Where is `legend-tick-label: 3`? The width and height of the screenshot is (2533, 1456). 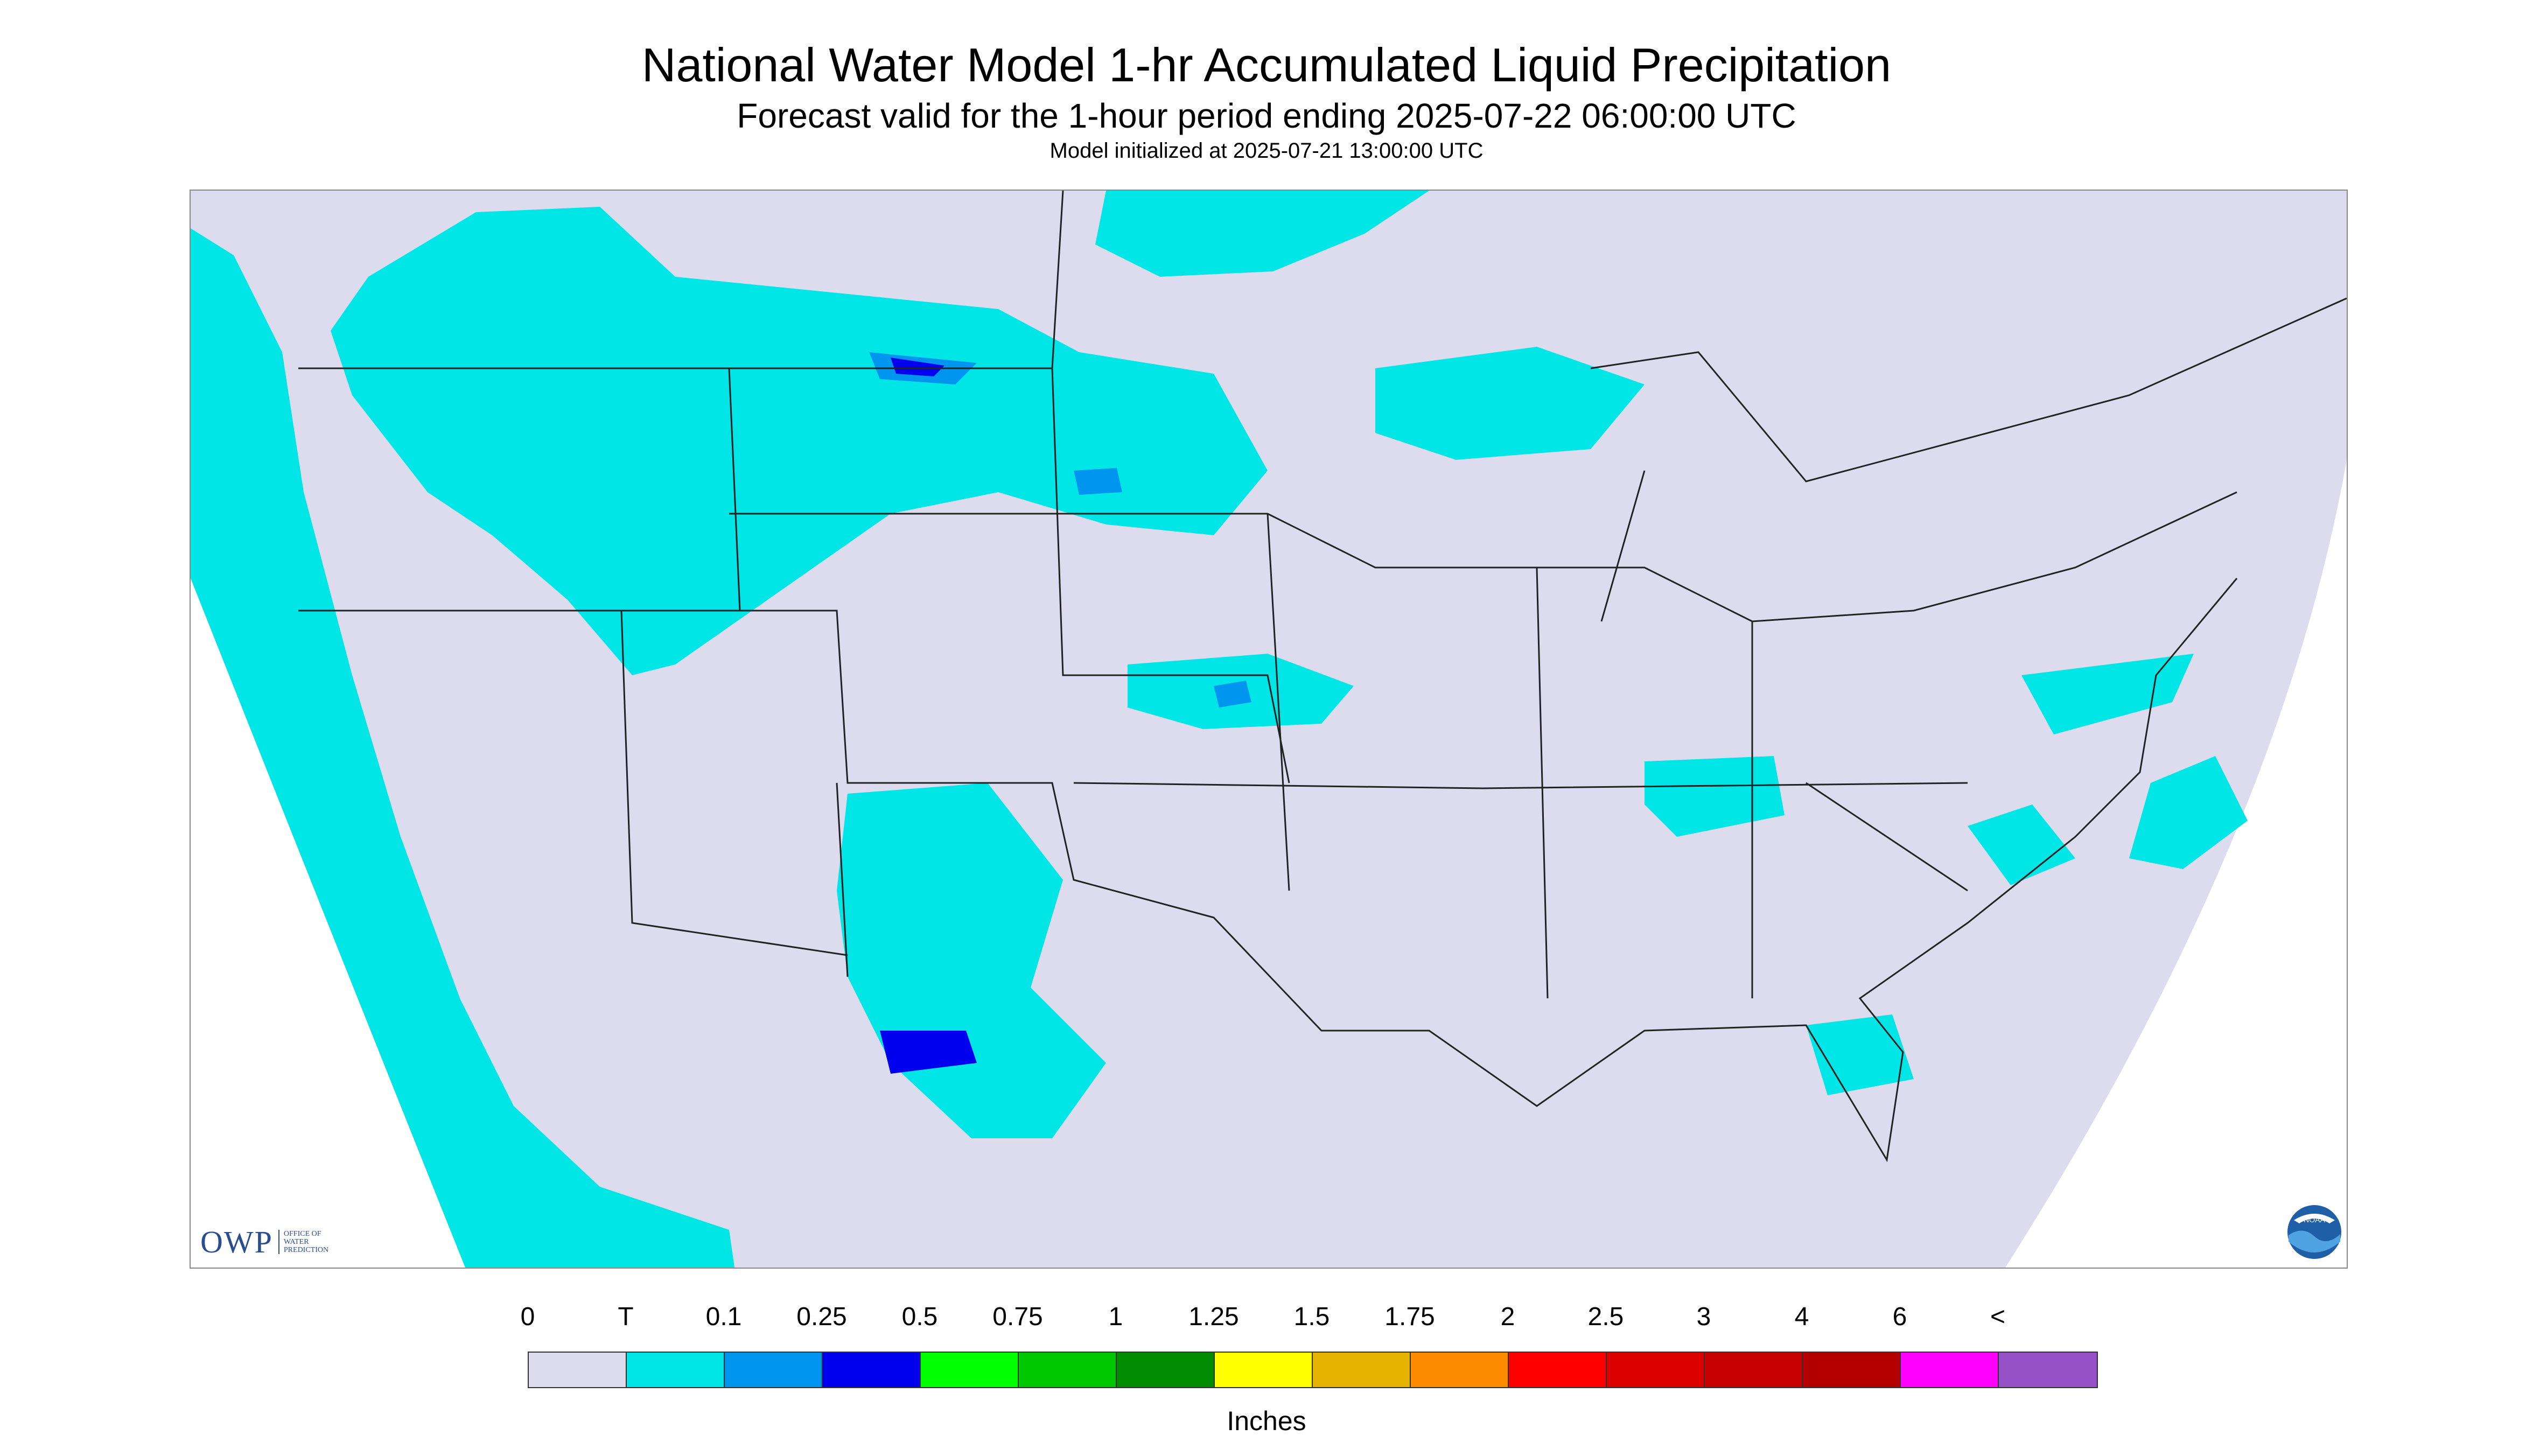
legend-tick-label: 3 is located at coordinates (1703, 1317).